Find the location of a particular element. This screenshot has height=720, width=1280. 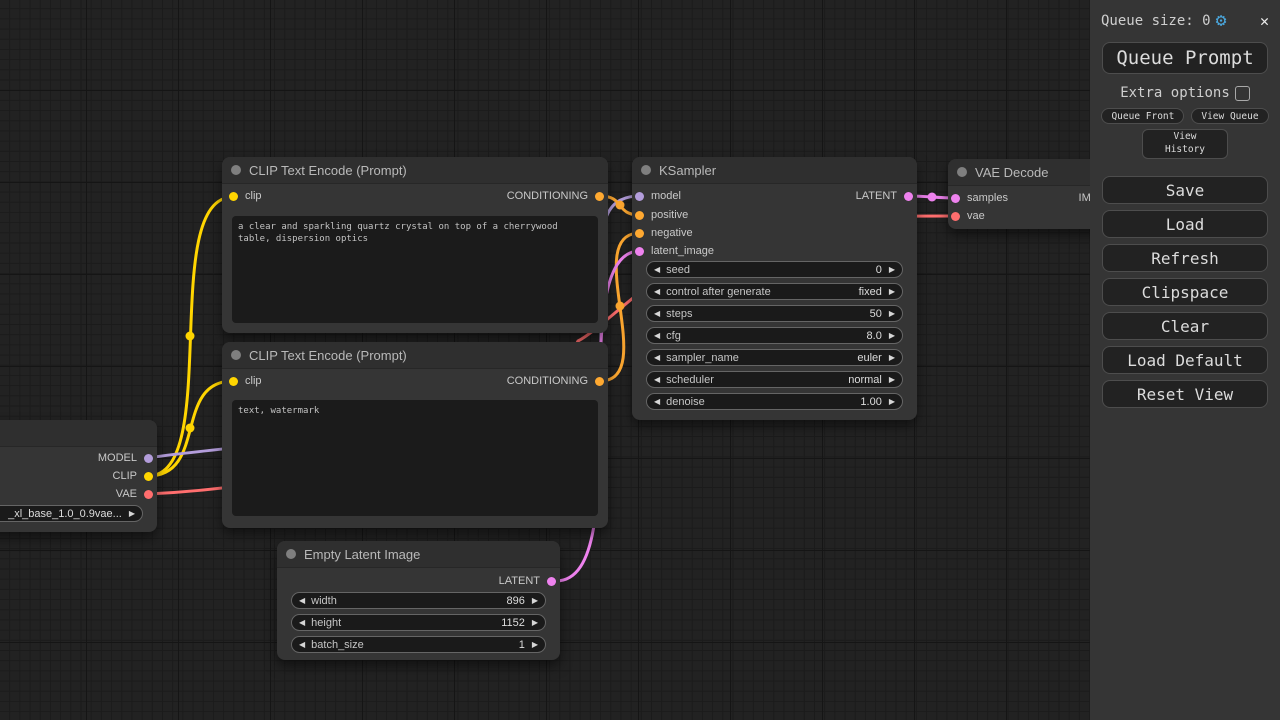

widget-seed: ◀ seed 0 ▶ is located at coordinates (774, 269).